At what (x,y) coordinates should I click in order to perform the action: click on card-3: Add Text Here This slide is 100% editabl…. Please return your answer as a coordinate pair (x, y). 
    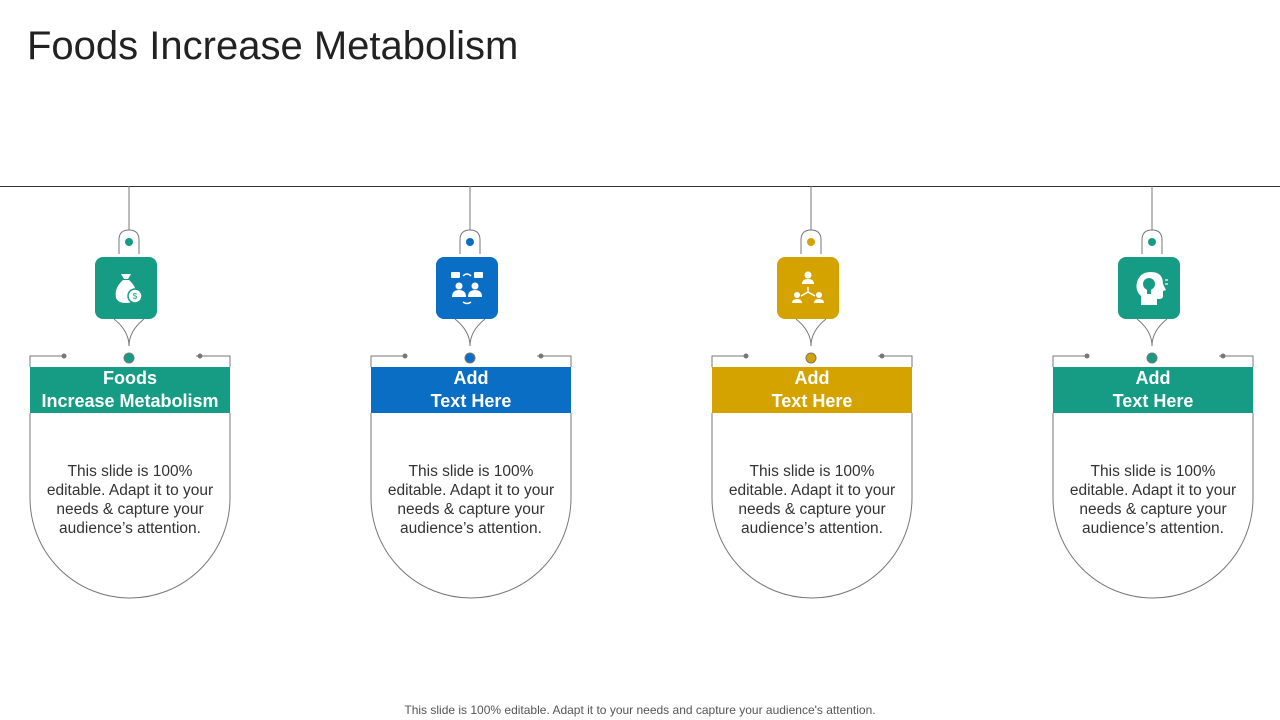
    Looking at the image, I should click on (812, 396).